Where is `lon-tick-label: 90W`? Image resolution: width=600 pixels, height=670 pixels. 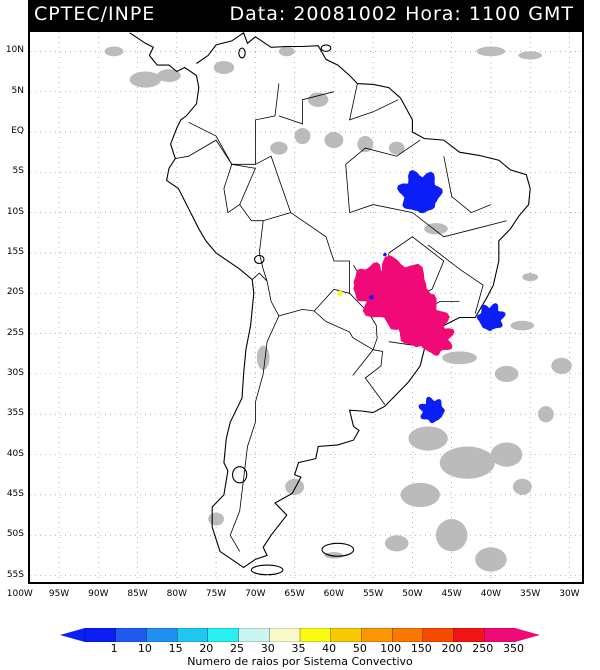
lon-tick-label: 90W is located at coordinates (98, 594).